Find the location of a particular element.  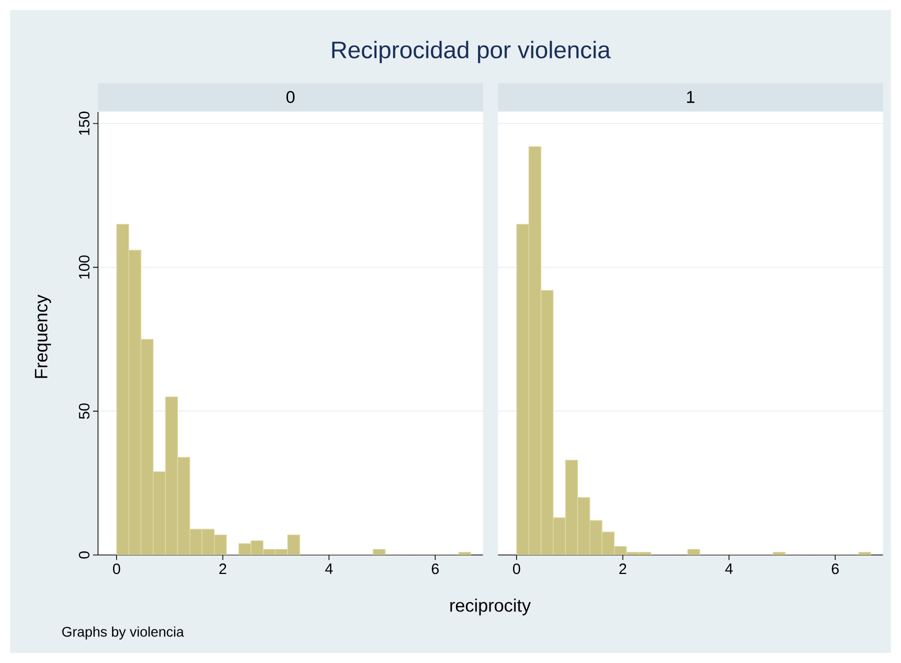

y-tick-label: 50 is located at coordinates (84, 411).